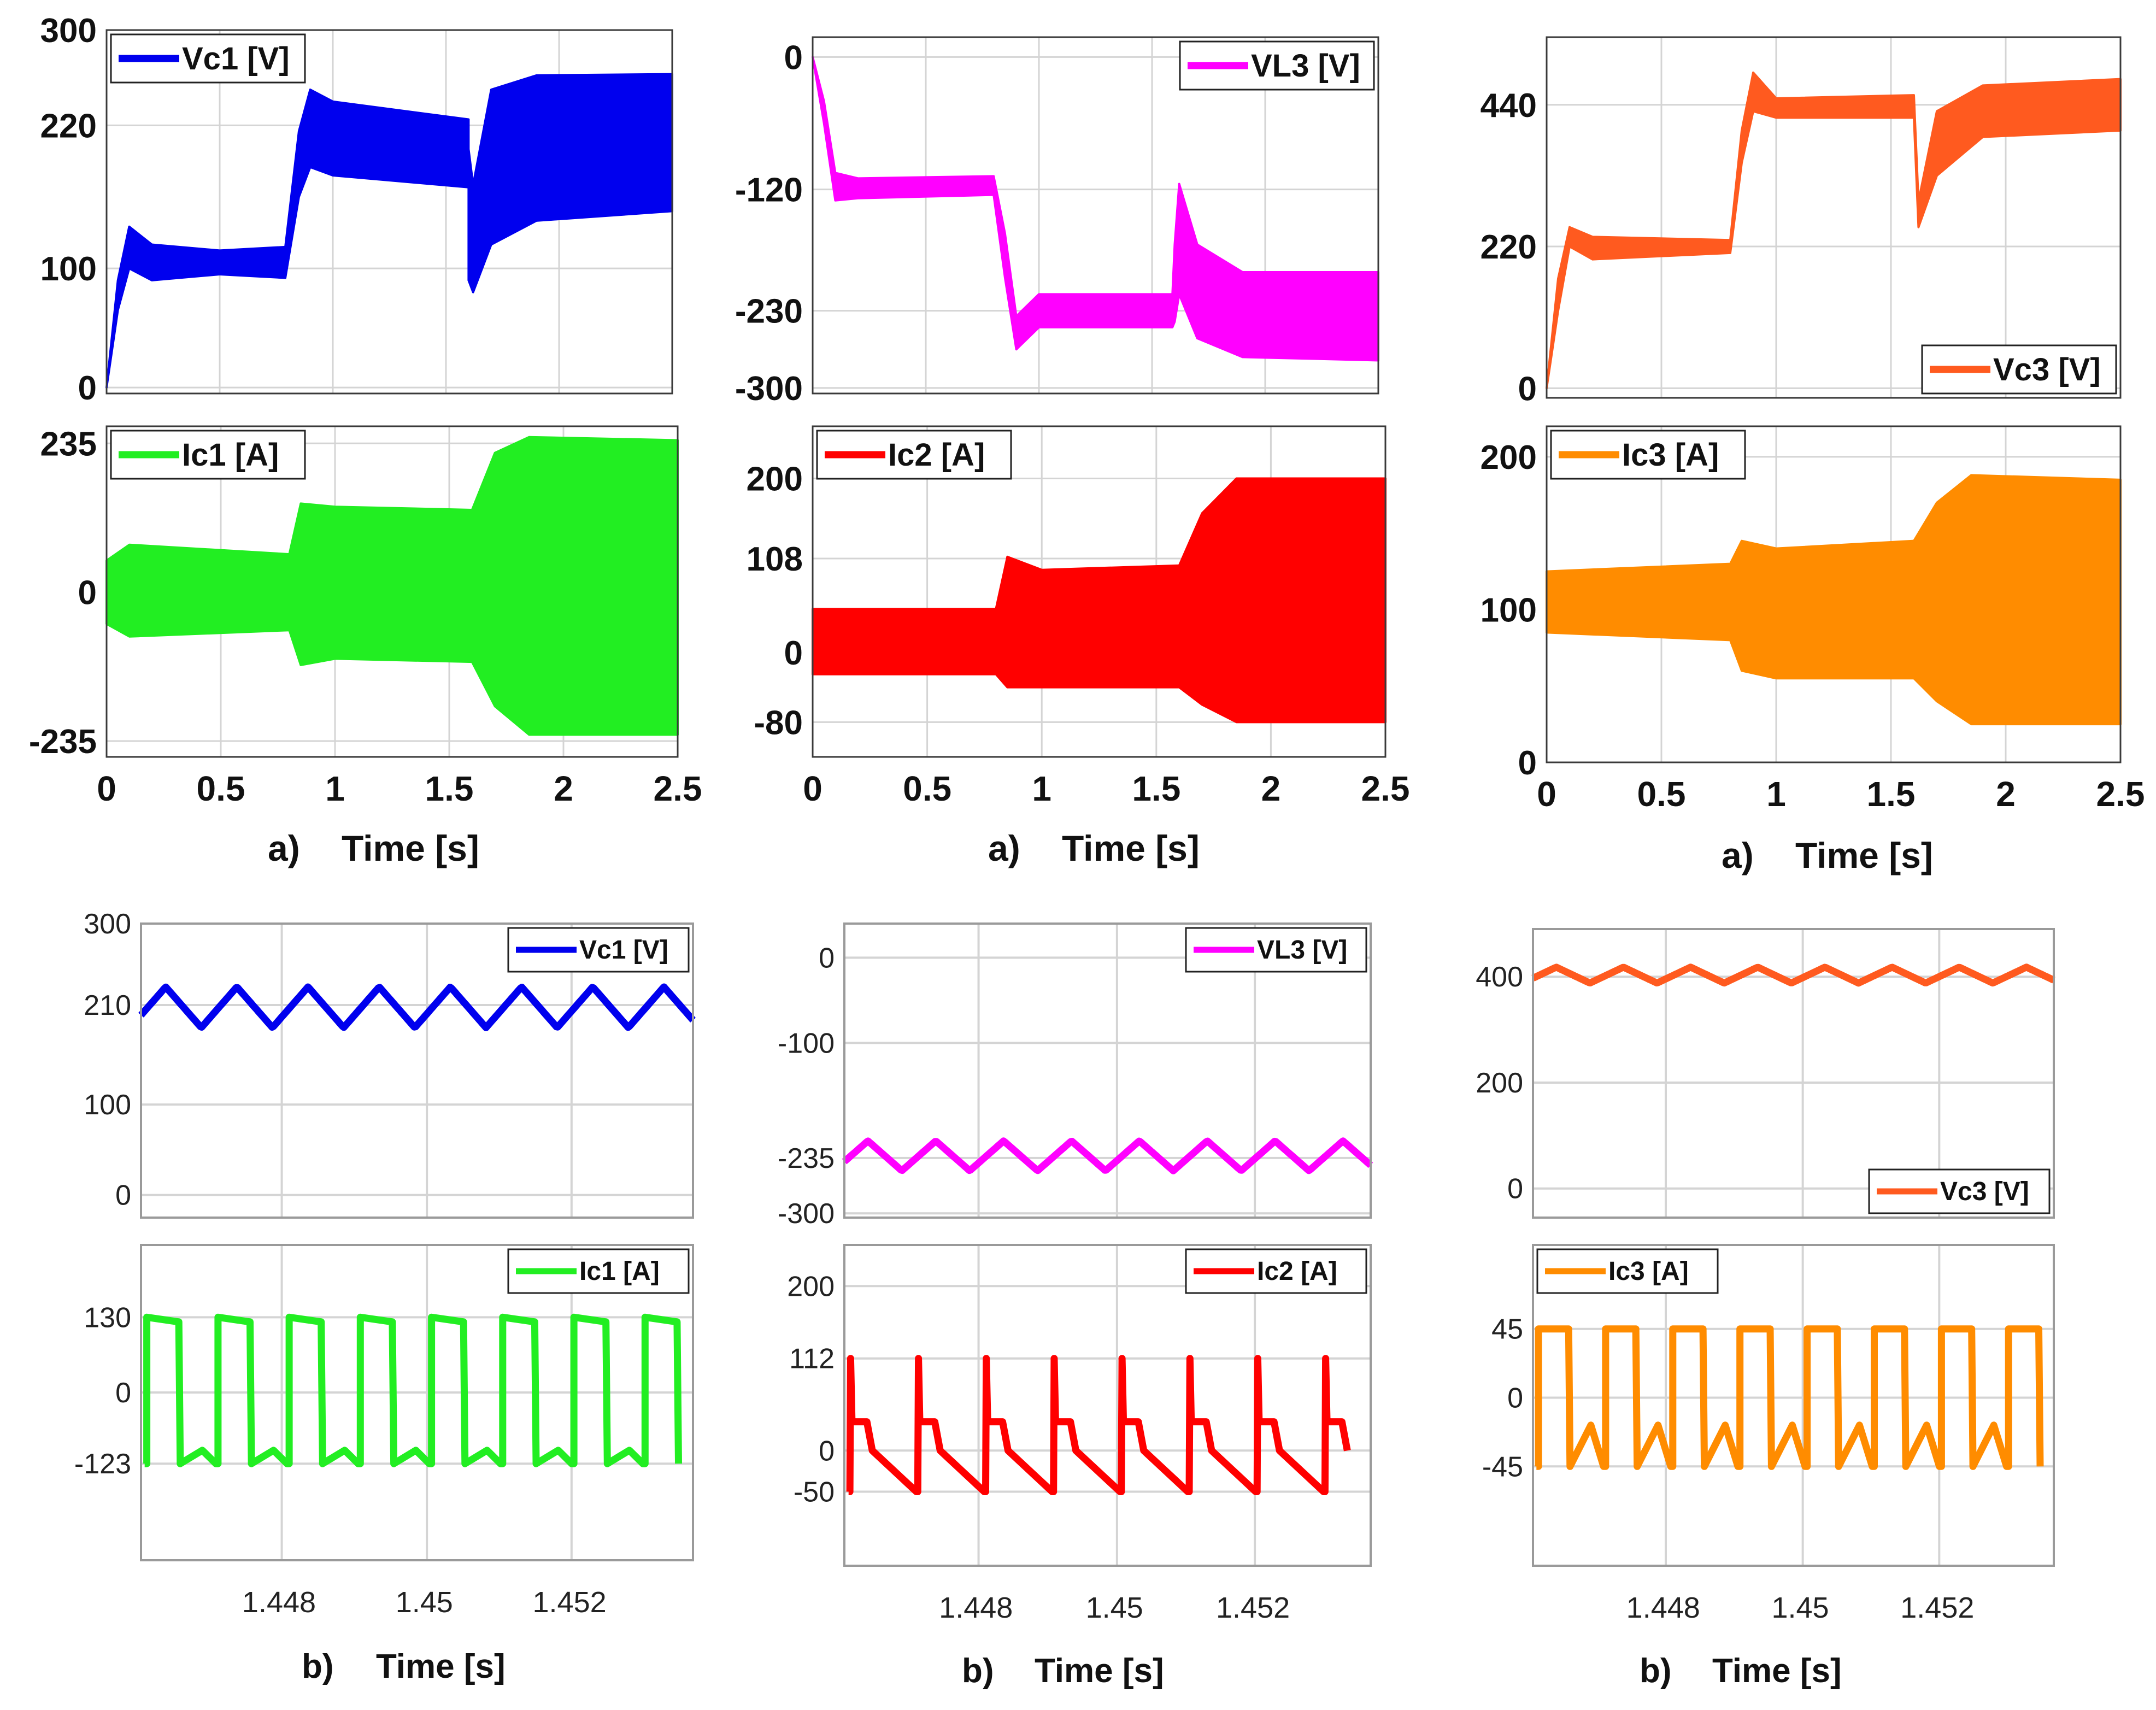  Describe the element at coordinates (807, 1043) in the screenshot. I see `y-tick-label: -100` at that location.